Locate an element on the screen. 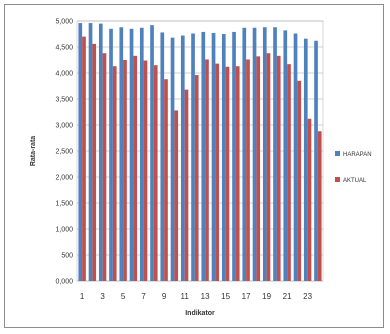 Image resolution: width=390 pixels, height=334 pixels. x-tick-label: 15 is located at coordinates (225, 296).